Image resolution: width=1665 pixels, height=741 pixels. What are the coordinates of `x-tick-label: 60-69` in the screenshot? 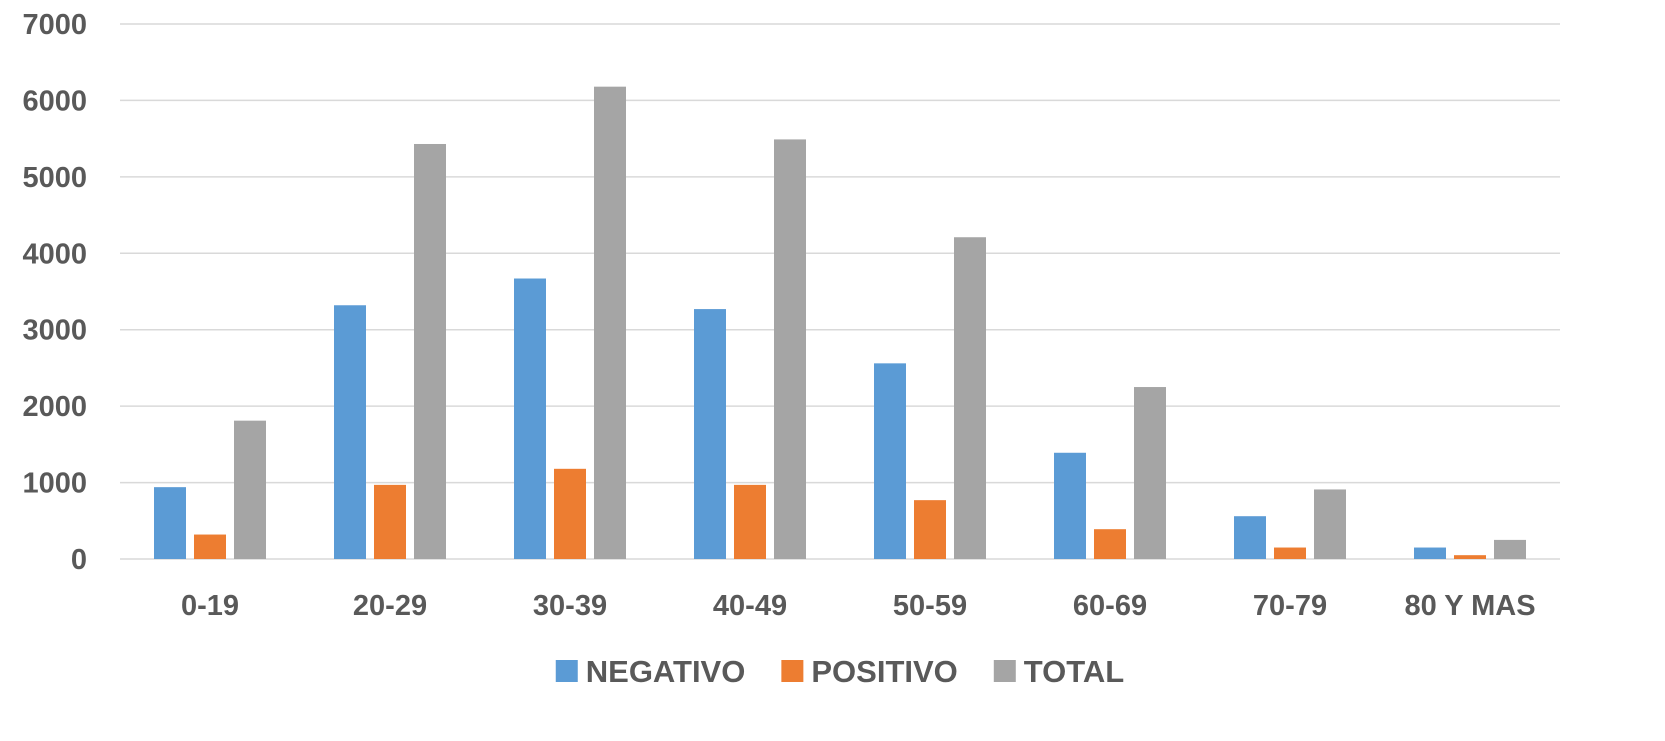 It's located at (1110, 606).